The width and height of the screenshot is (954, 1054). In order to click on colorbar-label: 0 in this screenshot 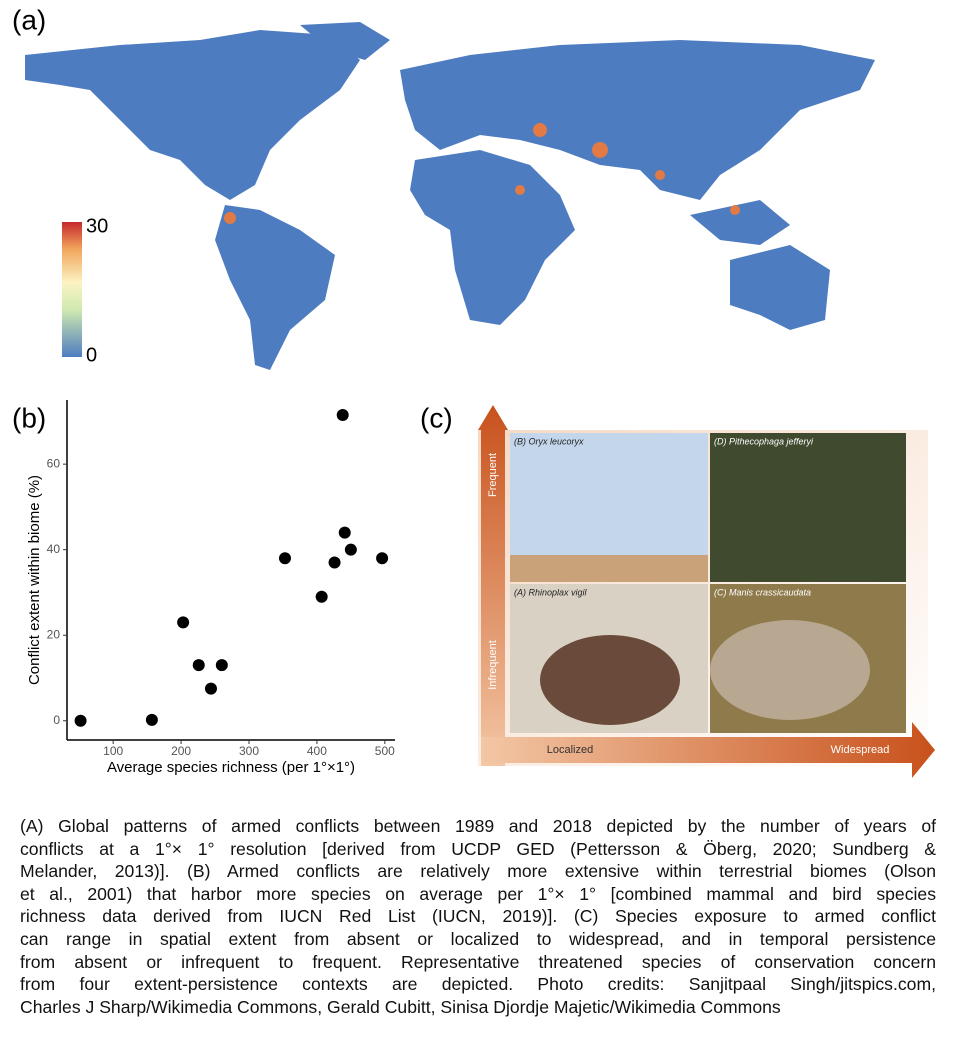, I will do `click(91, 355)`.